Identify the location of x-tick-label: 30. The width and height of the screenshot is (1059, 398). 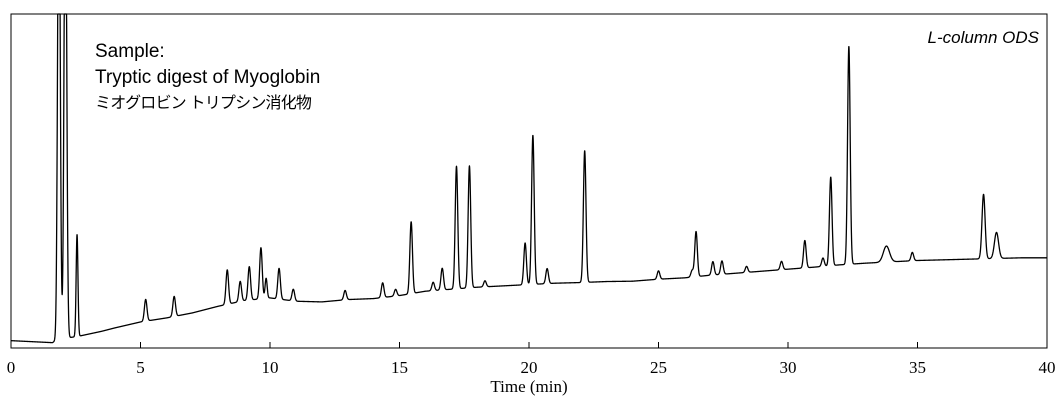
(788, 367).